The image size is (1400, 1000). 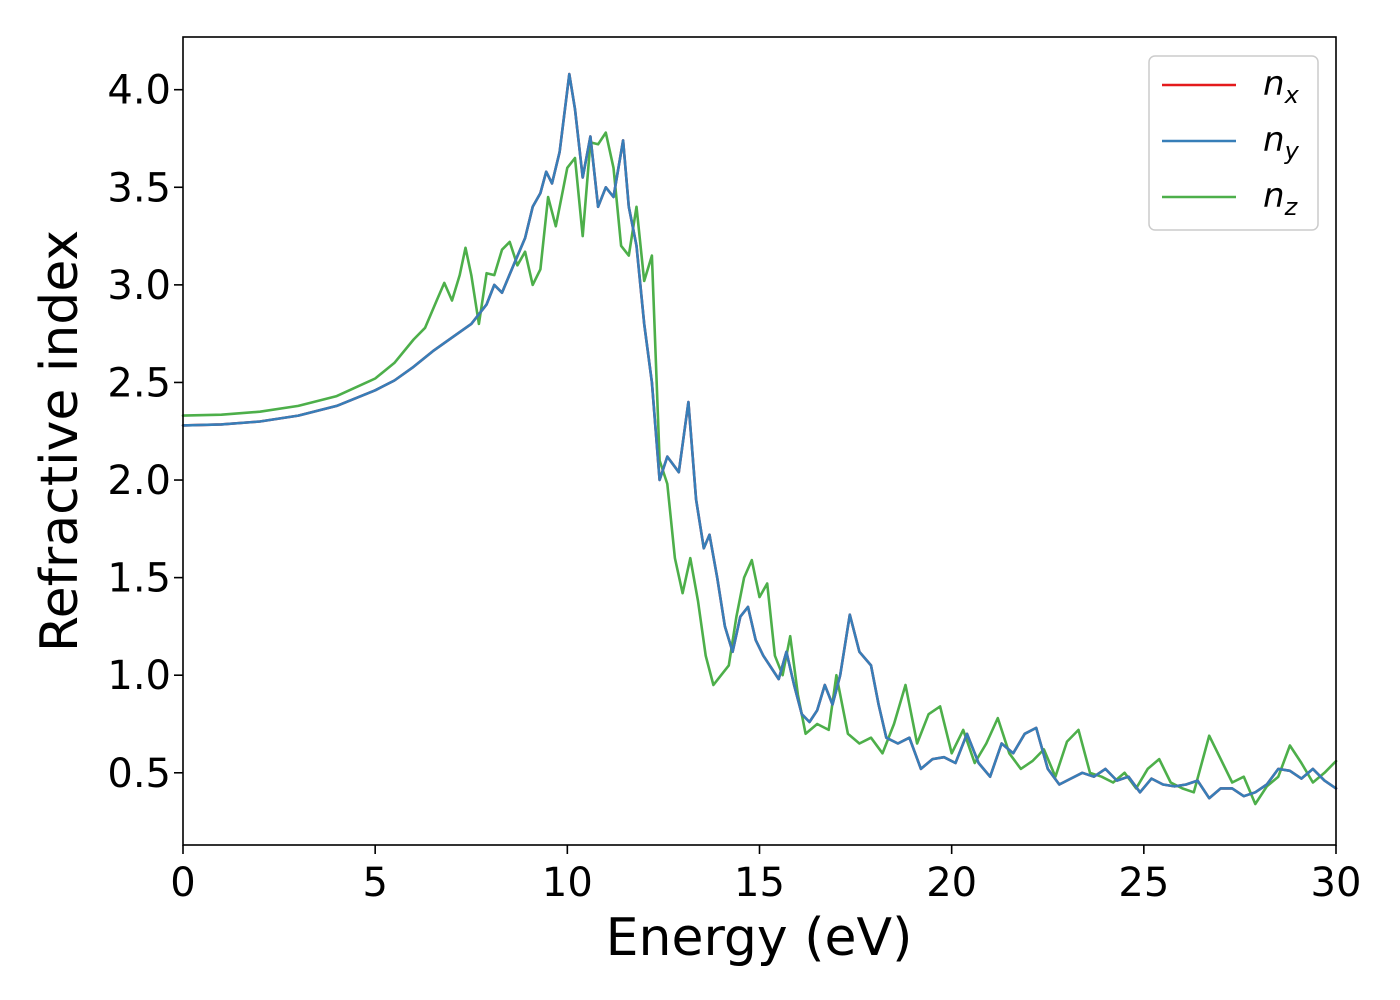 What do you see at coordinates (1281, 86) in the screenshot?
I see `legend-label-n-x: nx` at bounding box center [1281, 86].